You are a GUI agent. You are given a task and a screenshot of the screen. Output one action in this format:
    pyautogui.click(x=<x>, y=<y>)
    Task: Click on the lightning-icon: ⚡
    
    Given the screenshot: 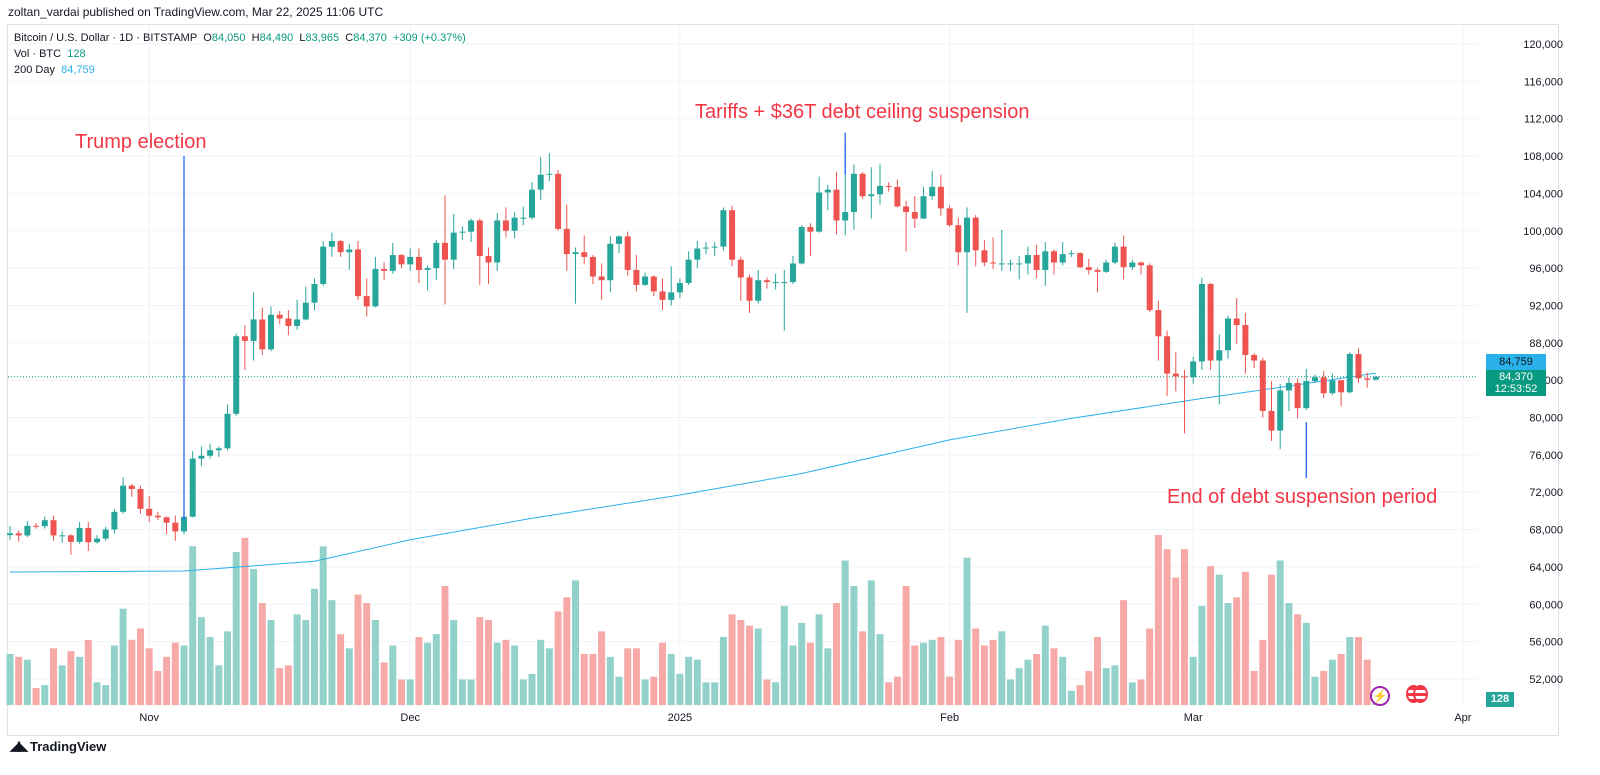 What is the action you would take?
    pyautogui.click(x=1380, y=696)
    